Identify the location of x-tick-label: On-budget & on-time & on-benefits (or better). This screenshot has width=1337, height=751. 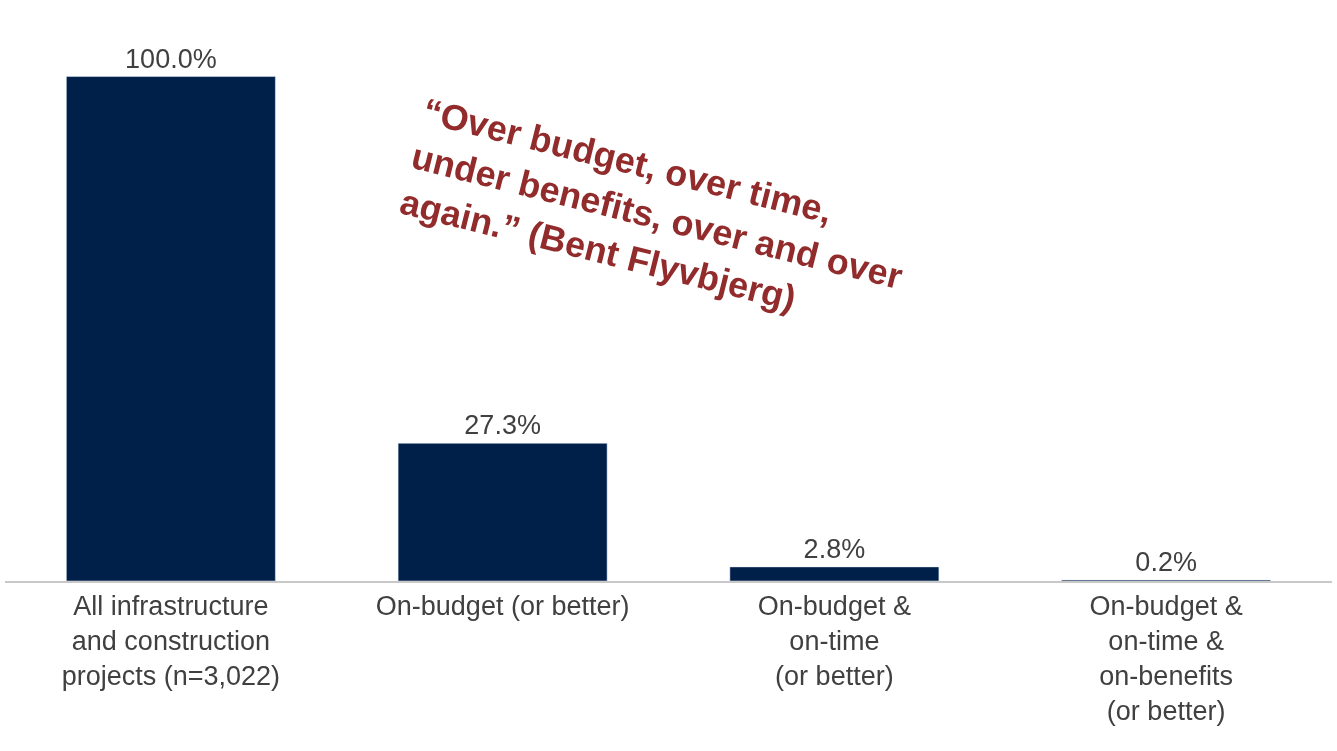
(1166, 659).